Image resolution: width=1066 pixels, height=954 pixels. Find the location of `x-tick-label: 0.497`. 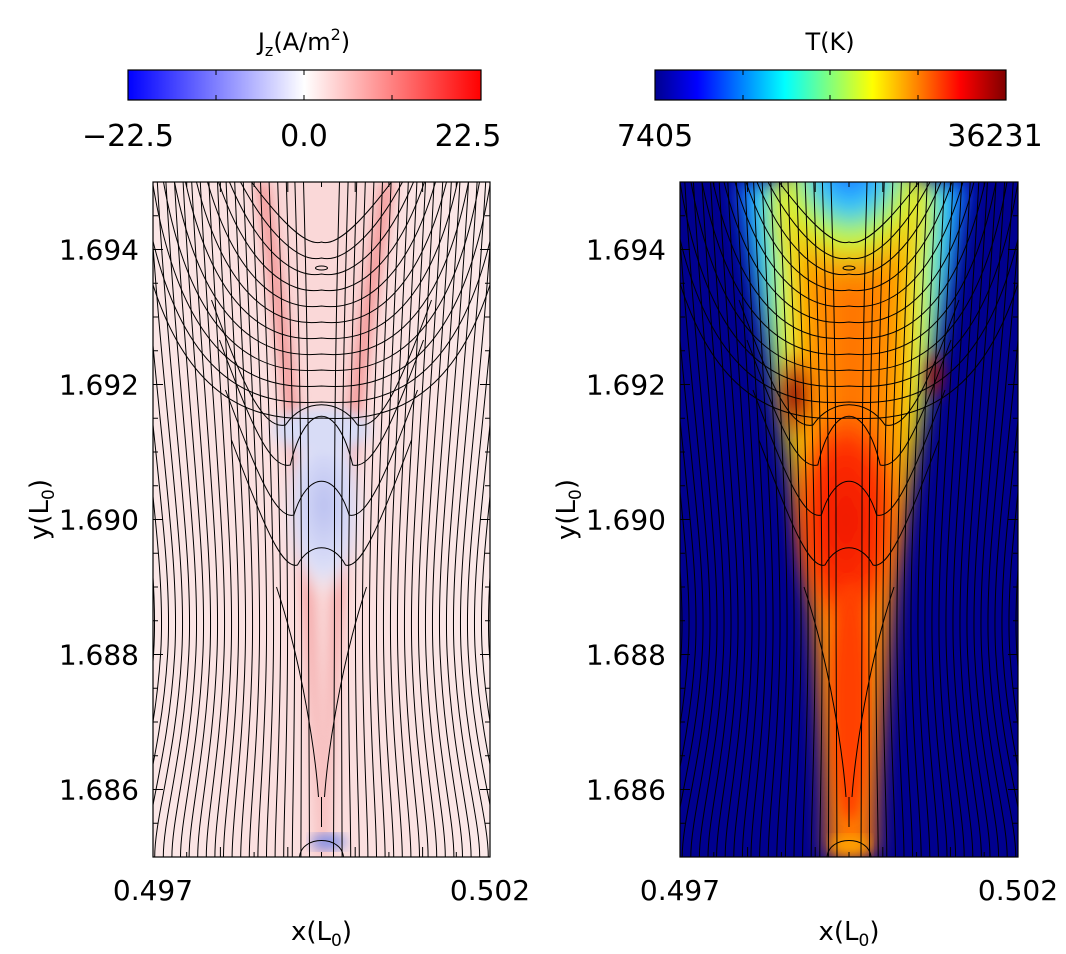

x-tick-label: 0.497 is located at coordinates (680, 890).